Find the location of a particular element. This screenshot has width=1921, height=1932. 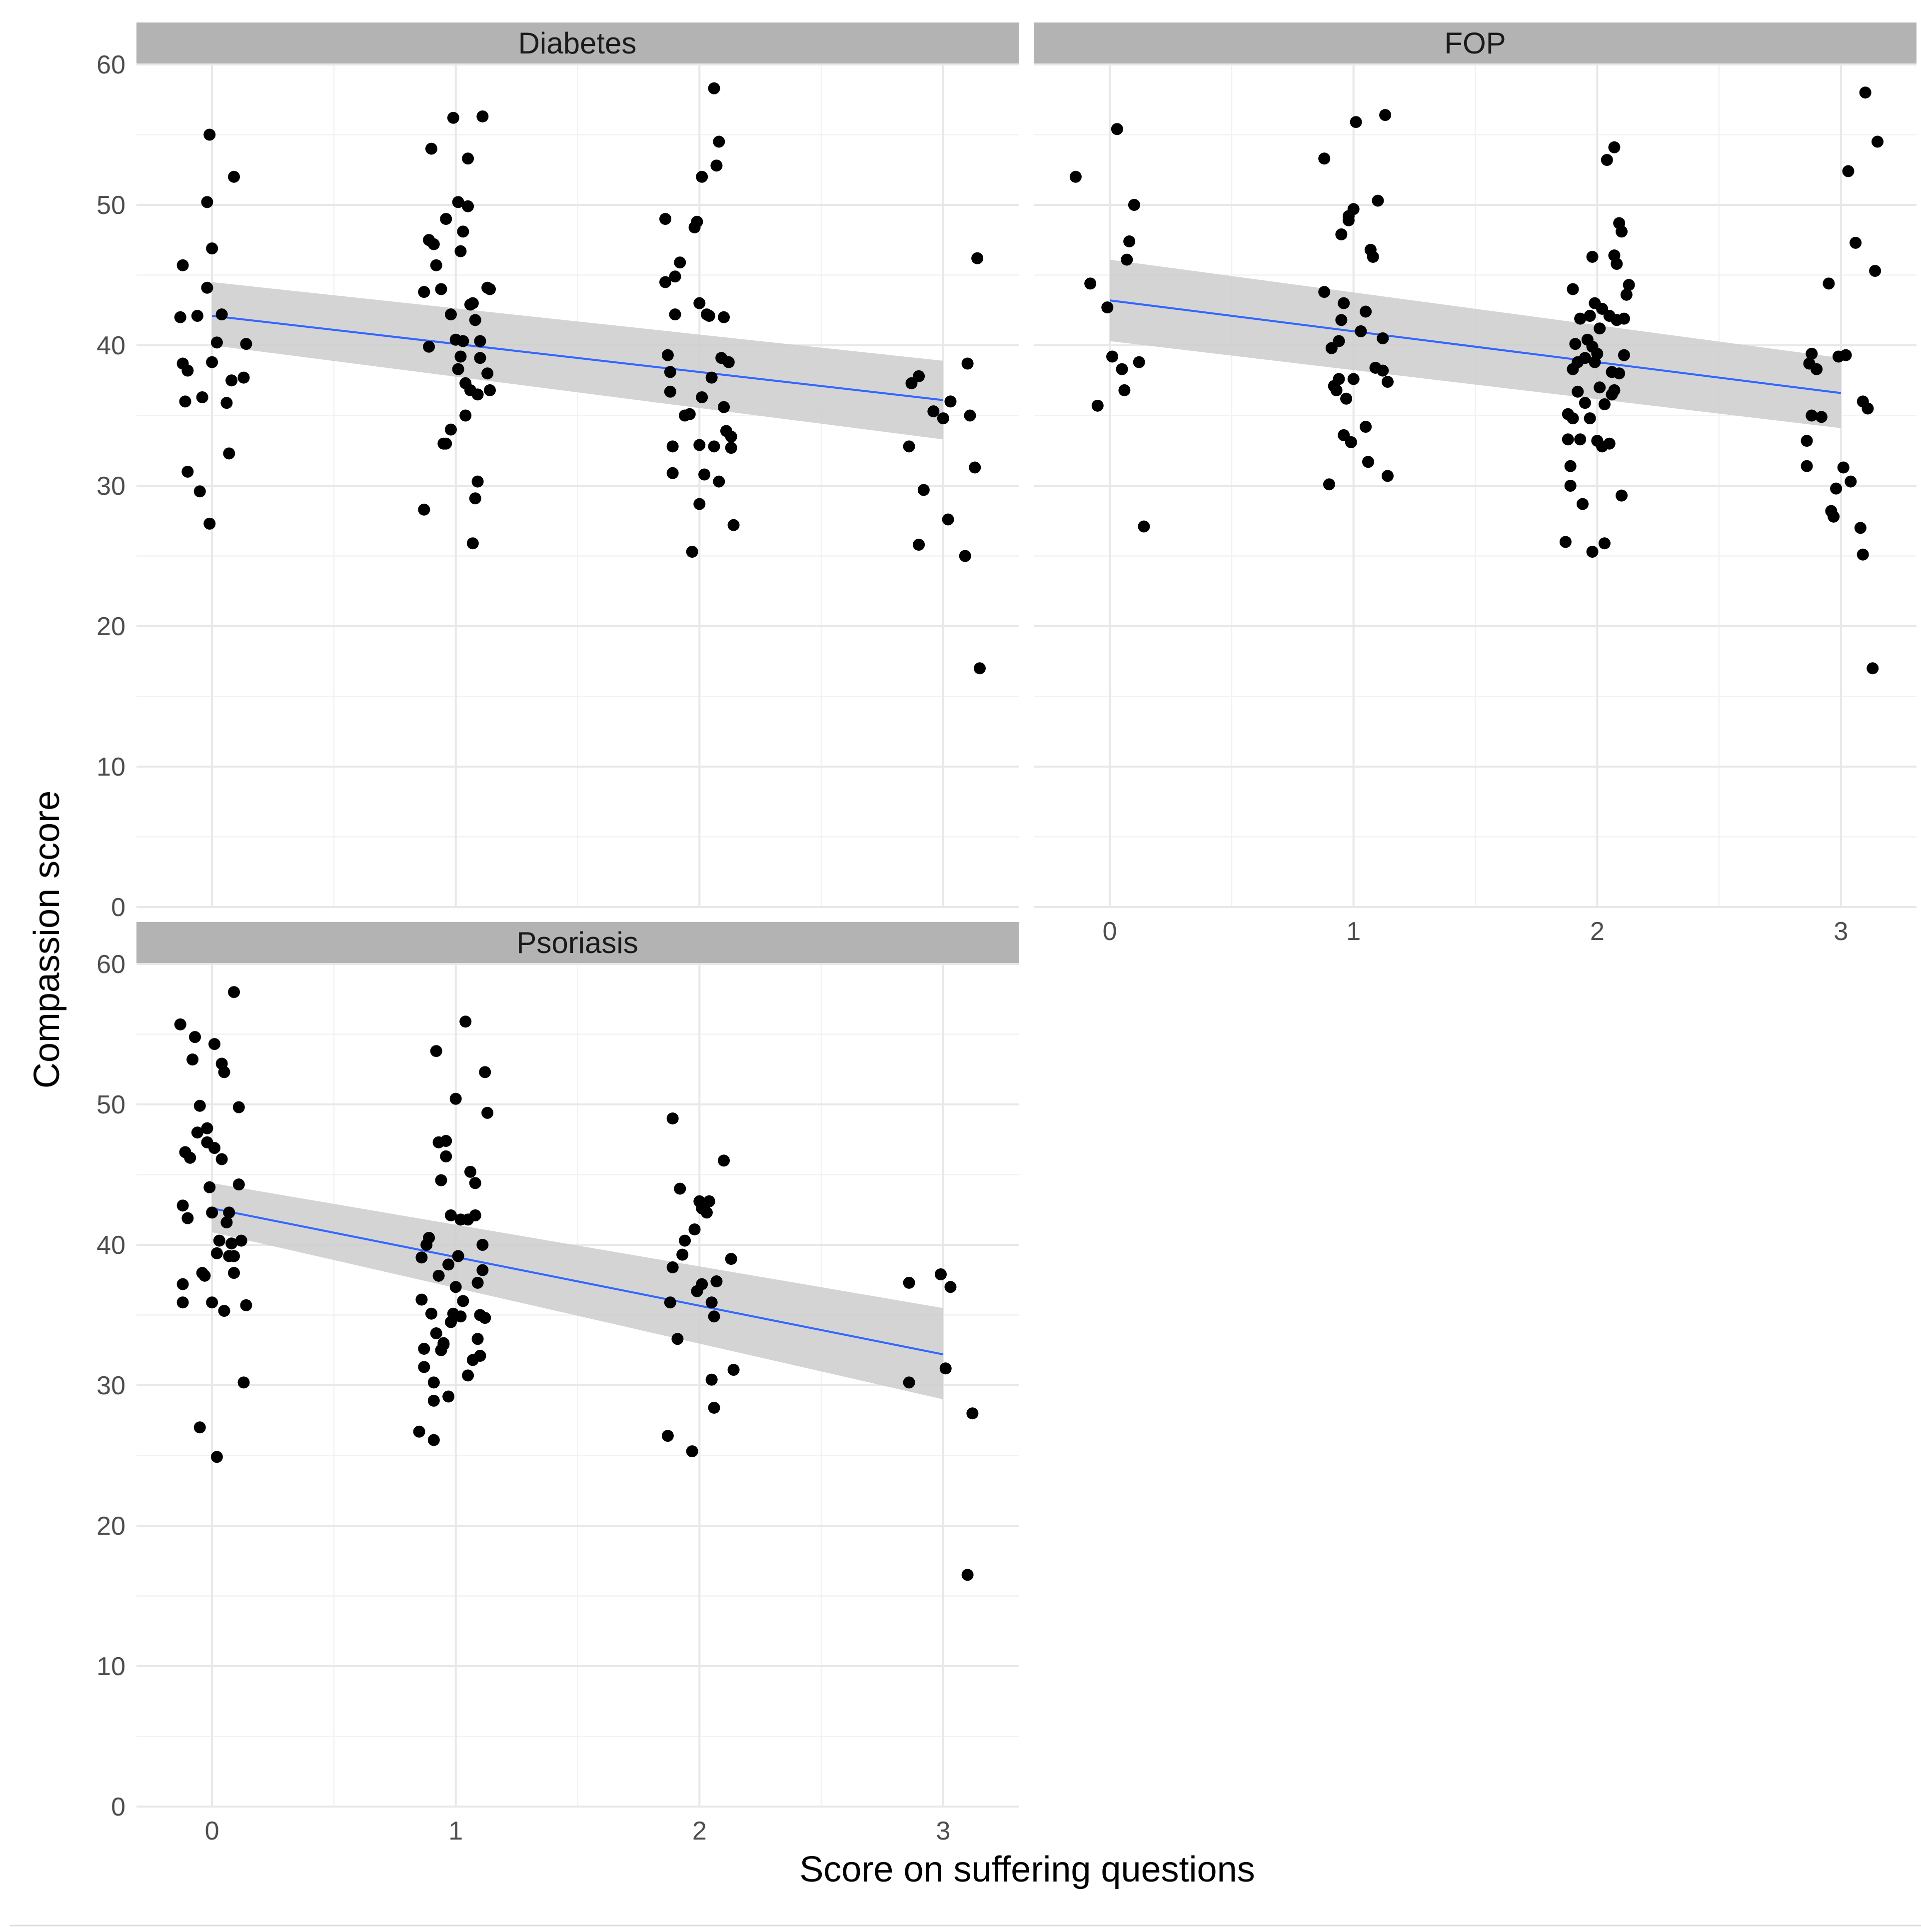

points-psoriasis is located at coordinates (576, 1283).